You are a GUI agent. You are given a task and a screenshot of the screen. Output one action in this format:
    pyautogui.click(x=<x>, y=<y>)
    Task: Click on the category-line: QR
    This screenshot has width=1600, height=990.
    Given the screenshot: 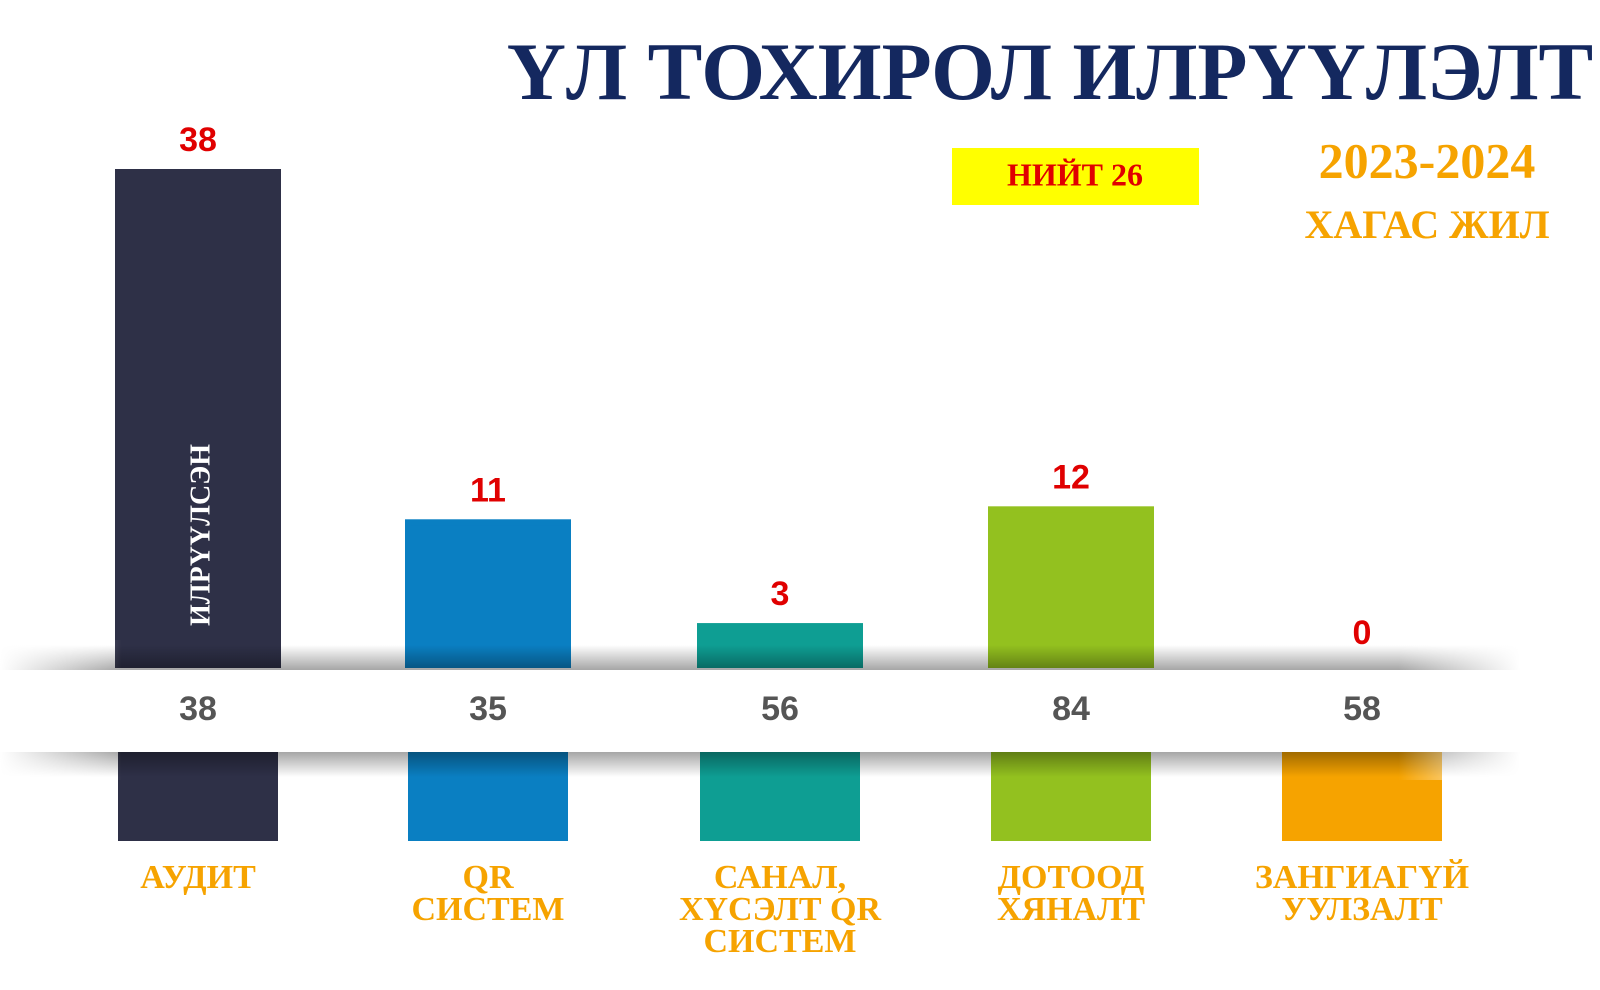 What is the action you would take?
    pyautogui.click(x=488, y=877)
    